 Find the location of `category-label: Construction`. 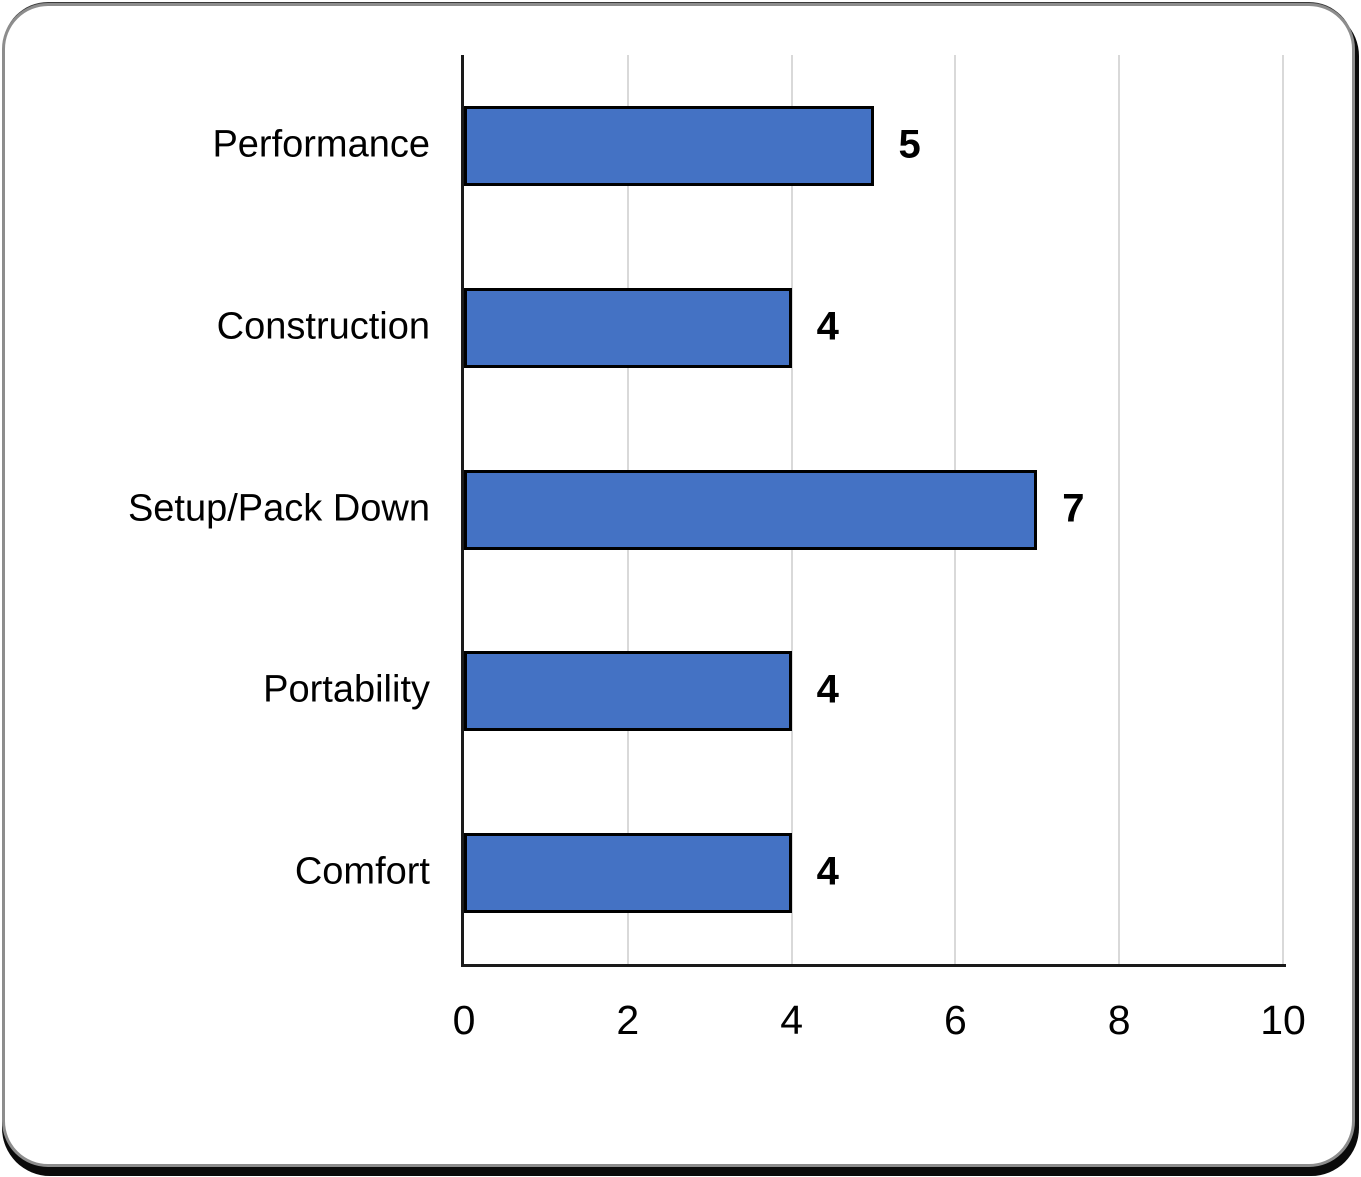

category-label: Construction is located at coordinates (323, 326).